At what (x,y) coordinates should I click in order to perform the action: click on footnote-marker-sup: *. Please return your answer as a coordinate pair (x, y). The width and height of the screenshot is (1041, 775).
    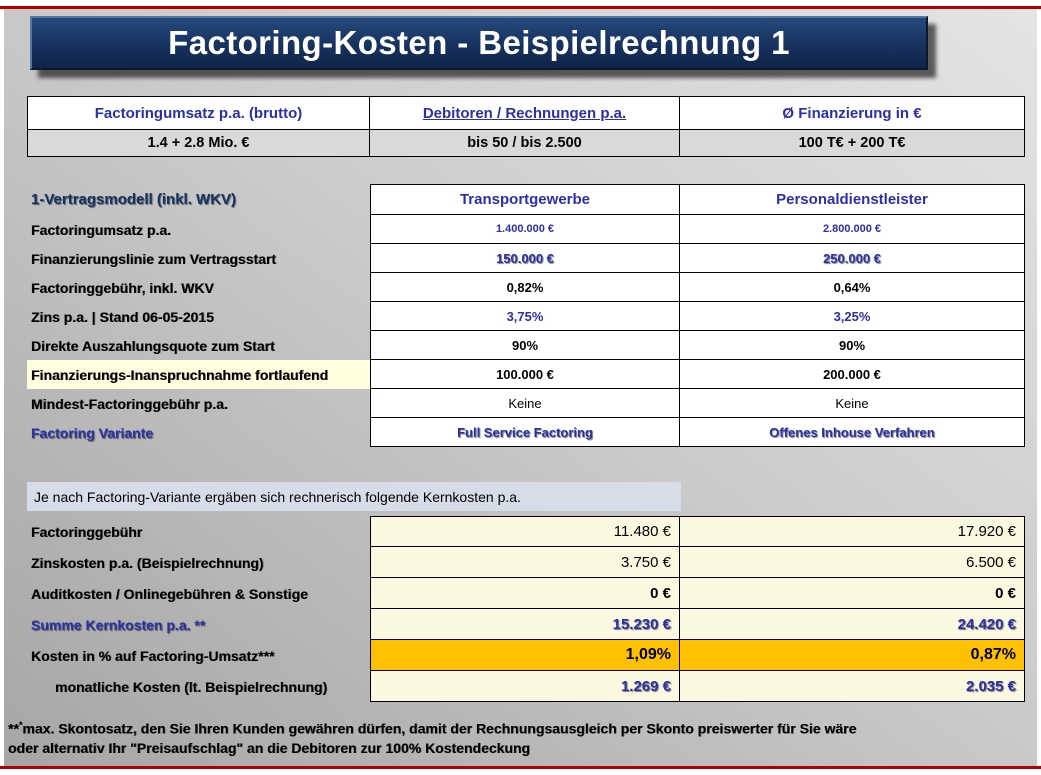
    Looking at the image, I should click on (20, 725).